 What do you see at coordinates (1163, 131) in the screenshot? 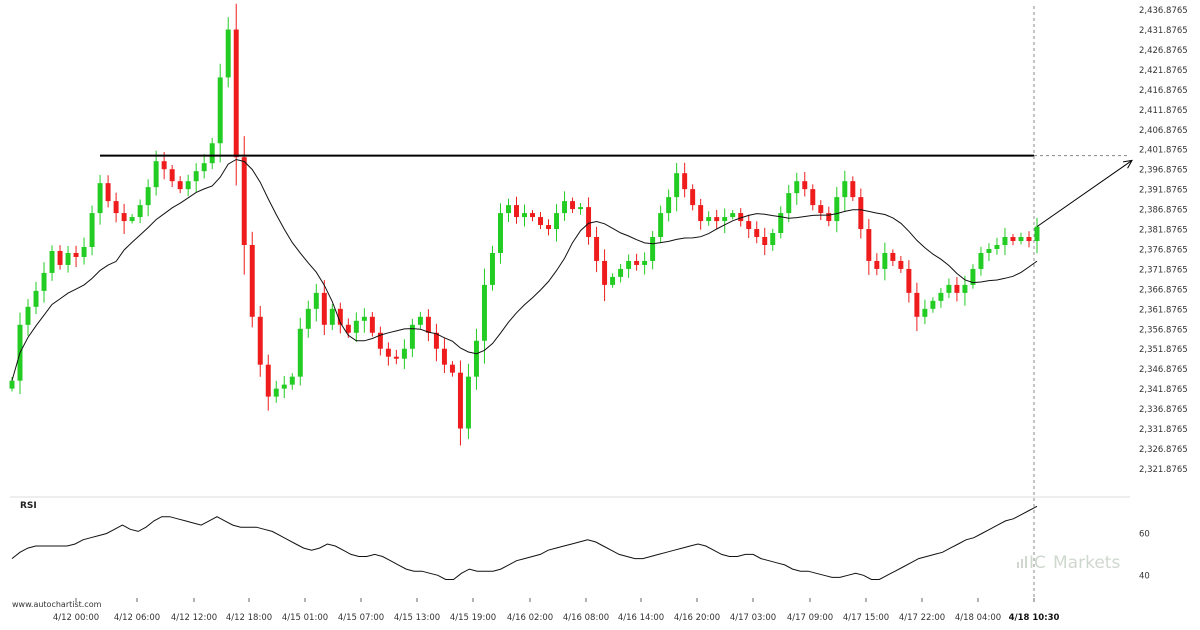
I see `price-tick-label: 2,406.8765` at bounding box center [1163, 131].